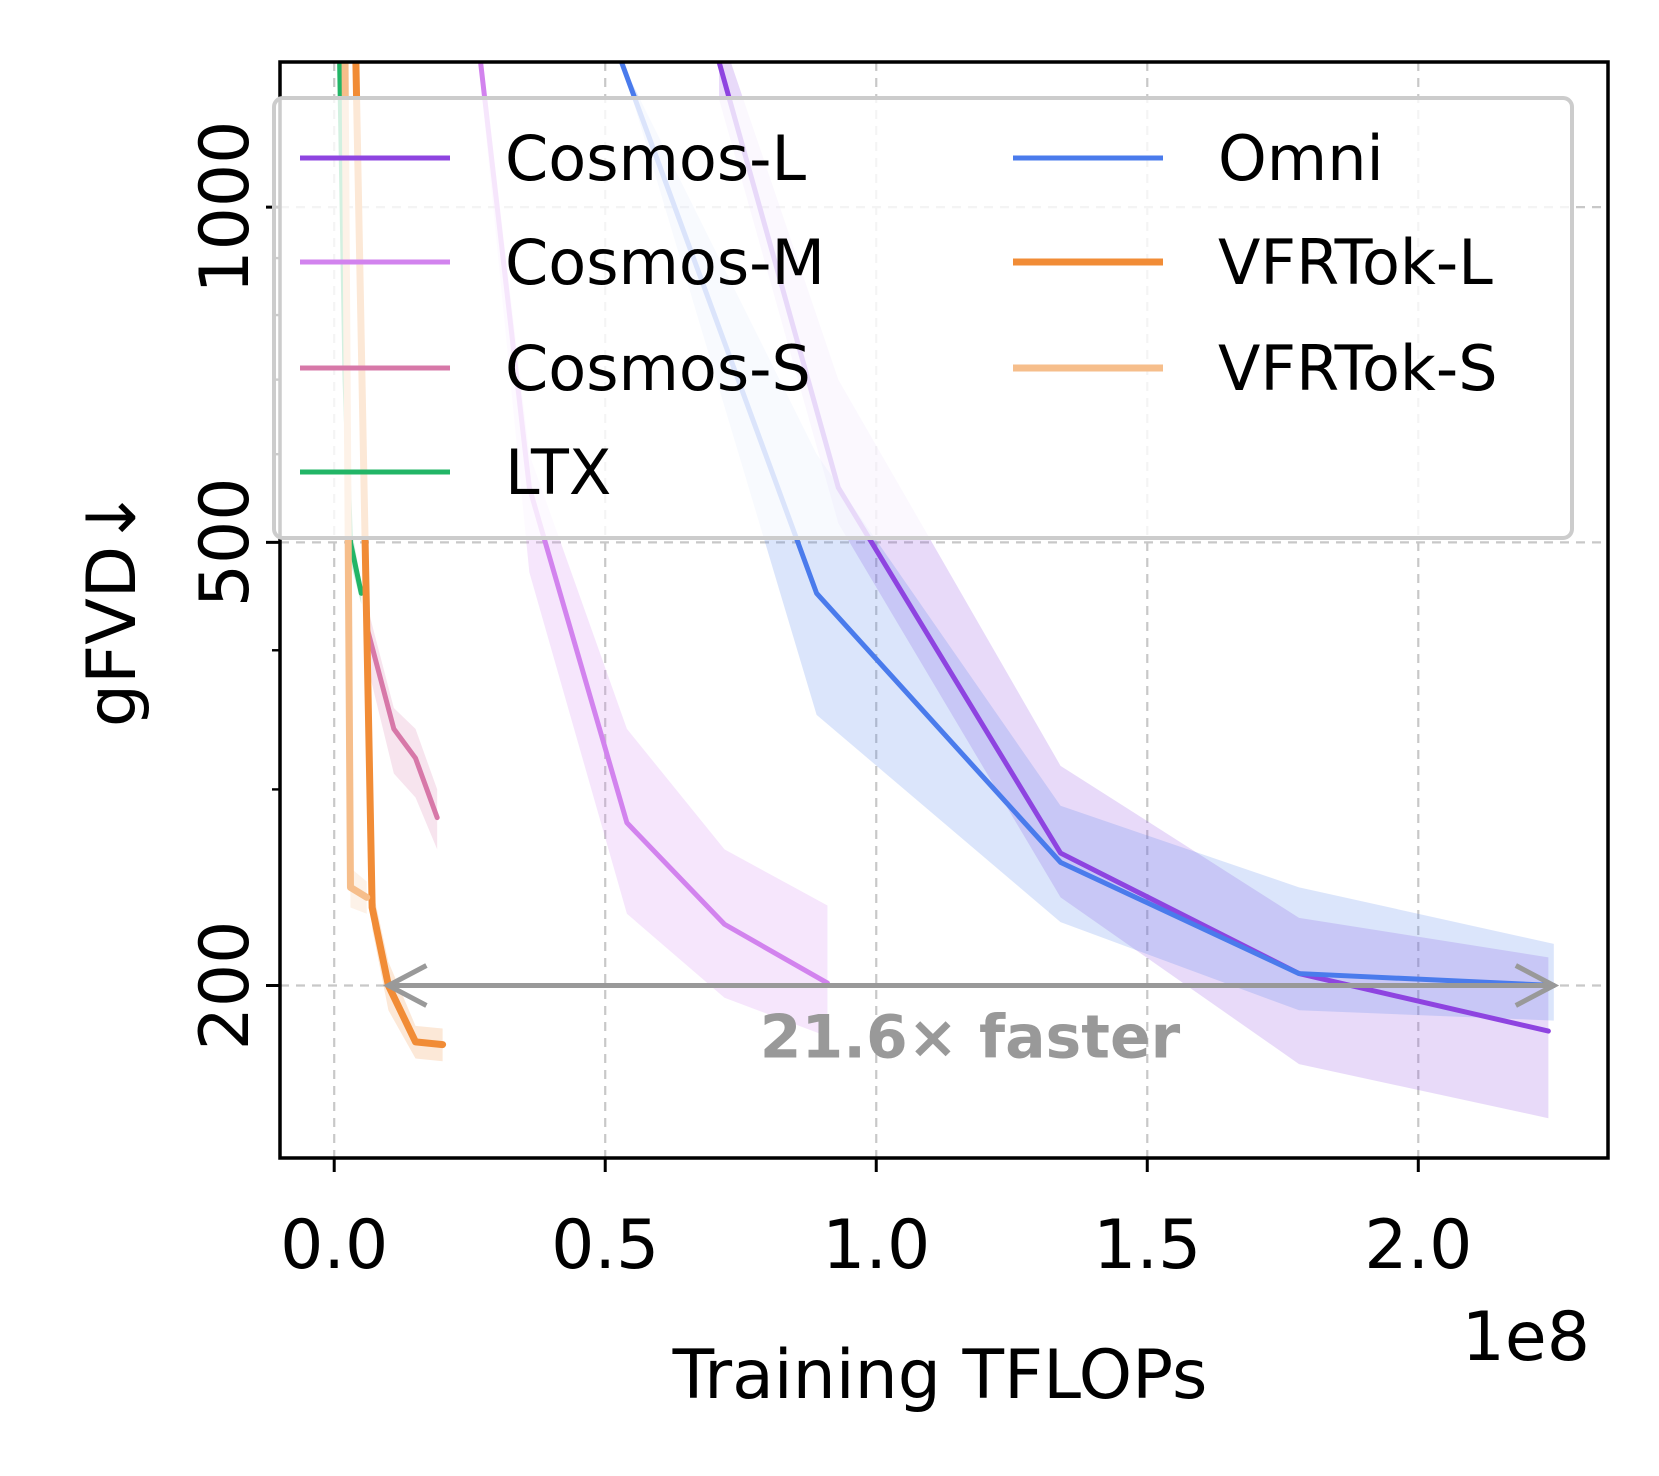 This screenshot has height=1476, width=1659. I want to click on y-axis-ticks: 200 500 1000, so click(233, 586).